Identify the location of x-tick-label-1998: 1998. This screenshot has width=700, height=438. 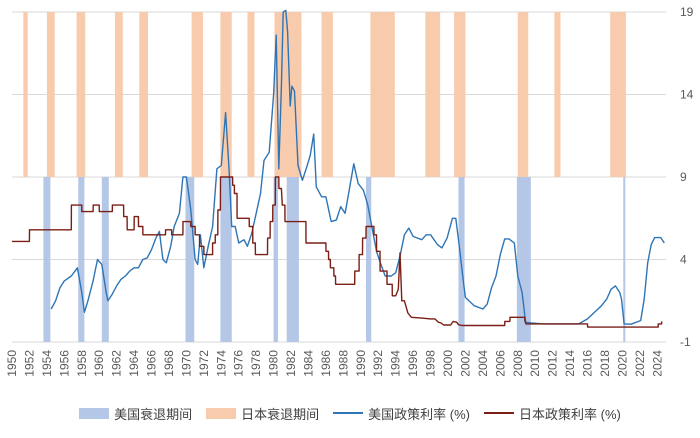
(431, 363).